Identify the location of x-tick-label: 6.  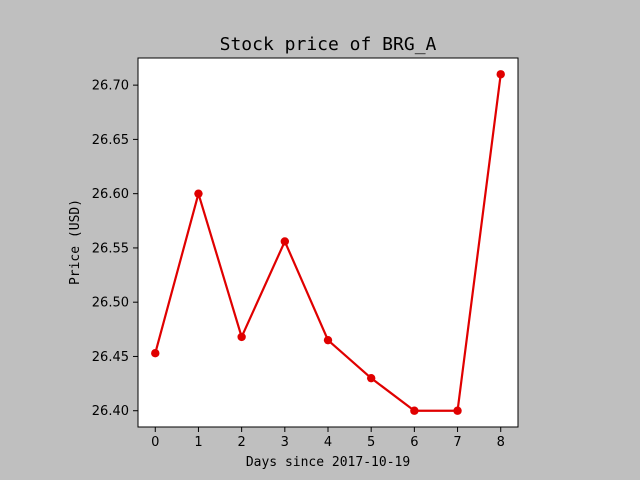
(414, 442).